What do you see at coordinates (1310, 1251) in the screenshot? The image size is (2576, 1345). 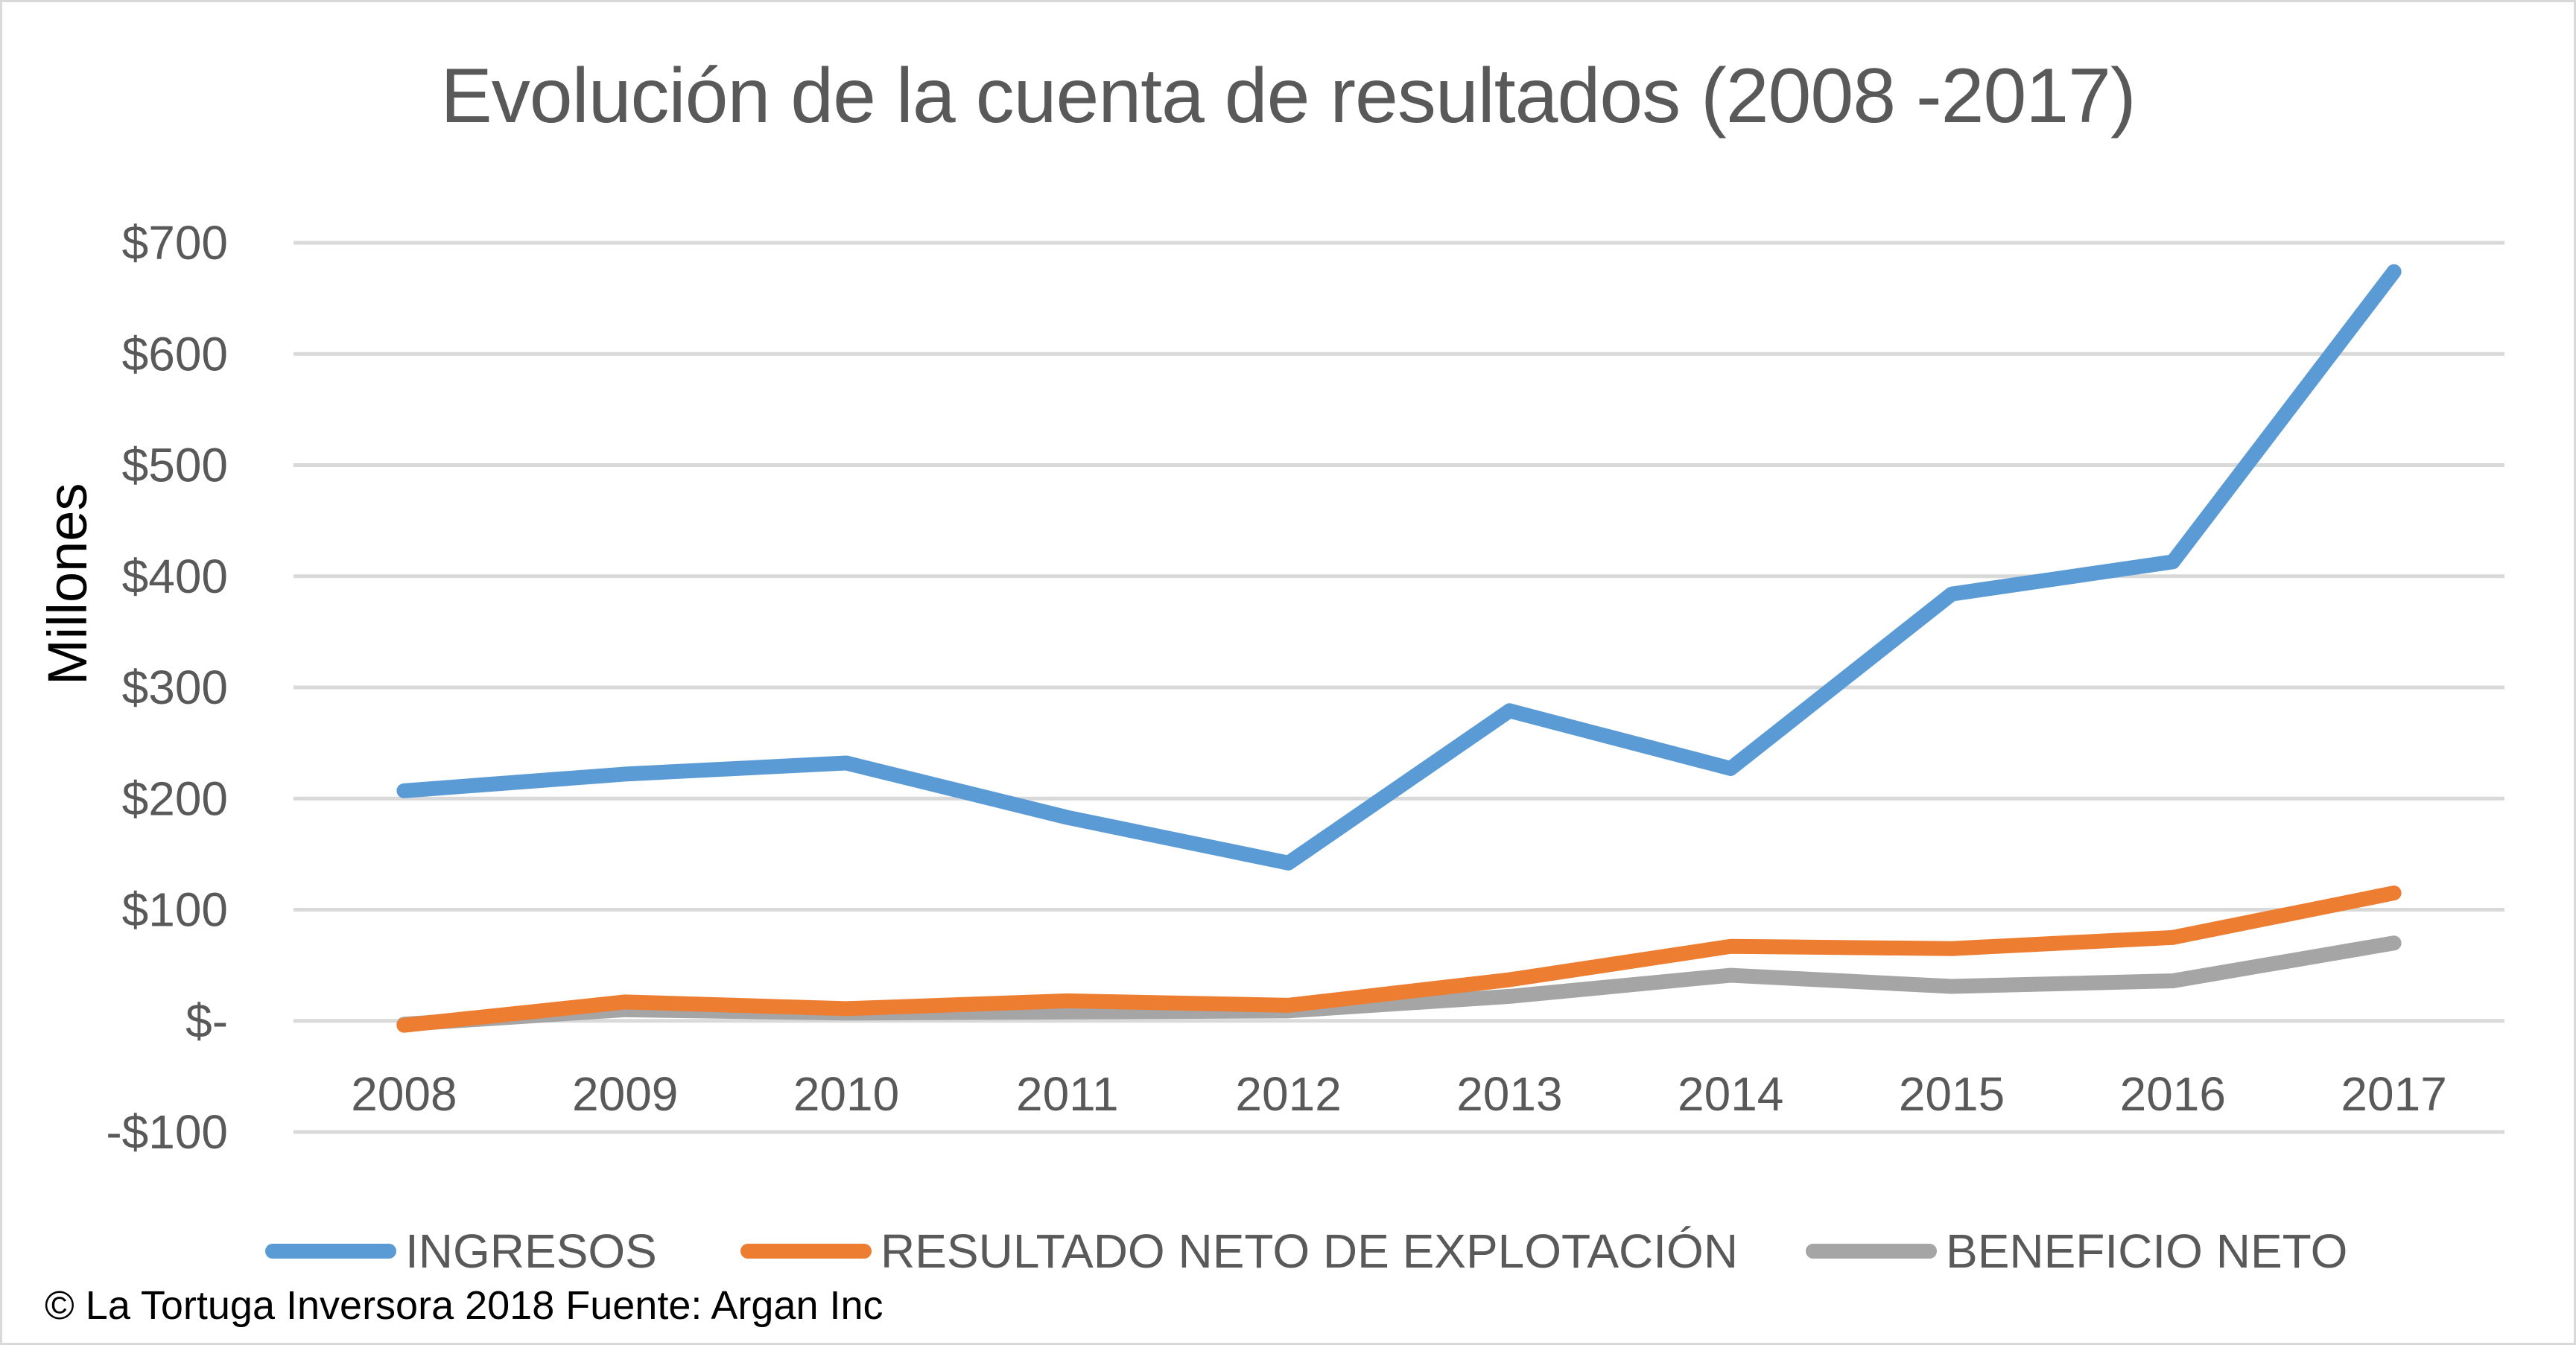 I see `legend-label-resultado: RESULTADO NETO DE EXPLOTACIÓN` at bounding box center [1310, 1251].